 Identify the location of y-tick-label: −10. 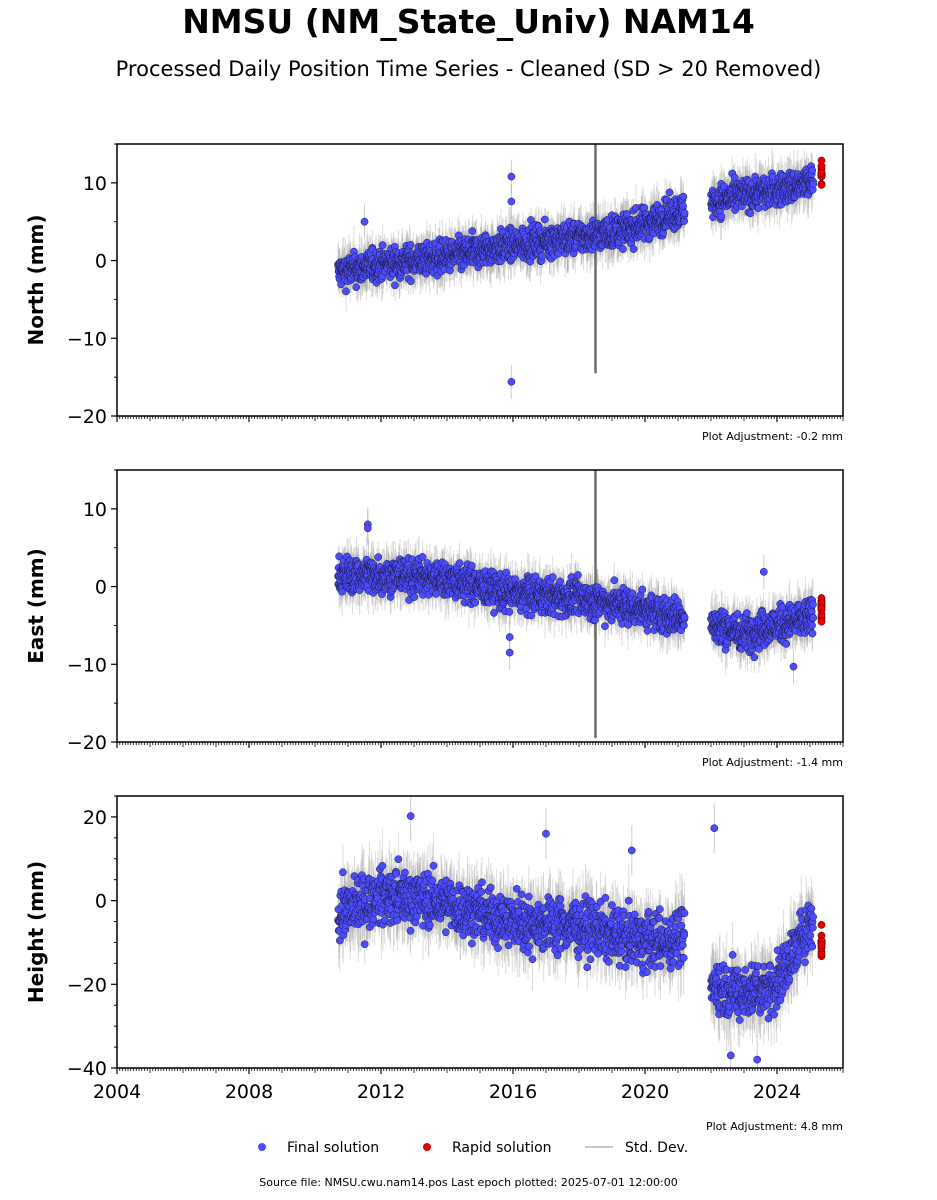
(87, 339).